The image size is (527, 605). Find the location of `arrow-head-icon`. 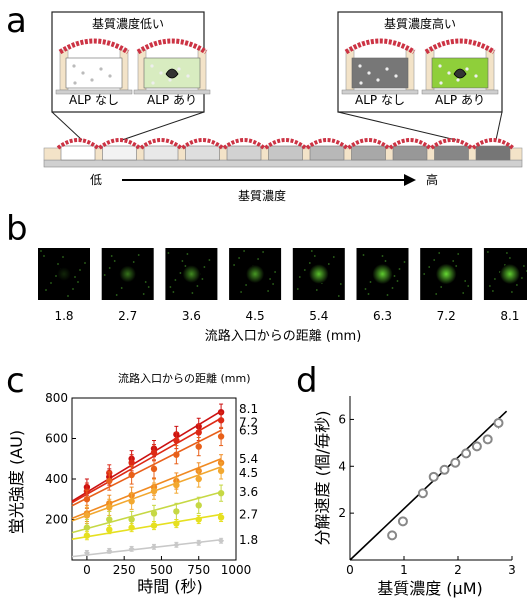

arrow-head-icon is located at coordinates (410, 180).